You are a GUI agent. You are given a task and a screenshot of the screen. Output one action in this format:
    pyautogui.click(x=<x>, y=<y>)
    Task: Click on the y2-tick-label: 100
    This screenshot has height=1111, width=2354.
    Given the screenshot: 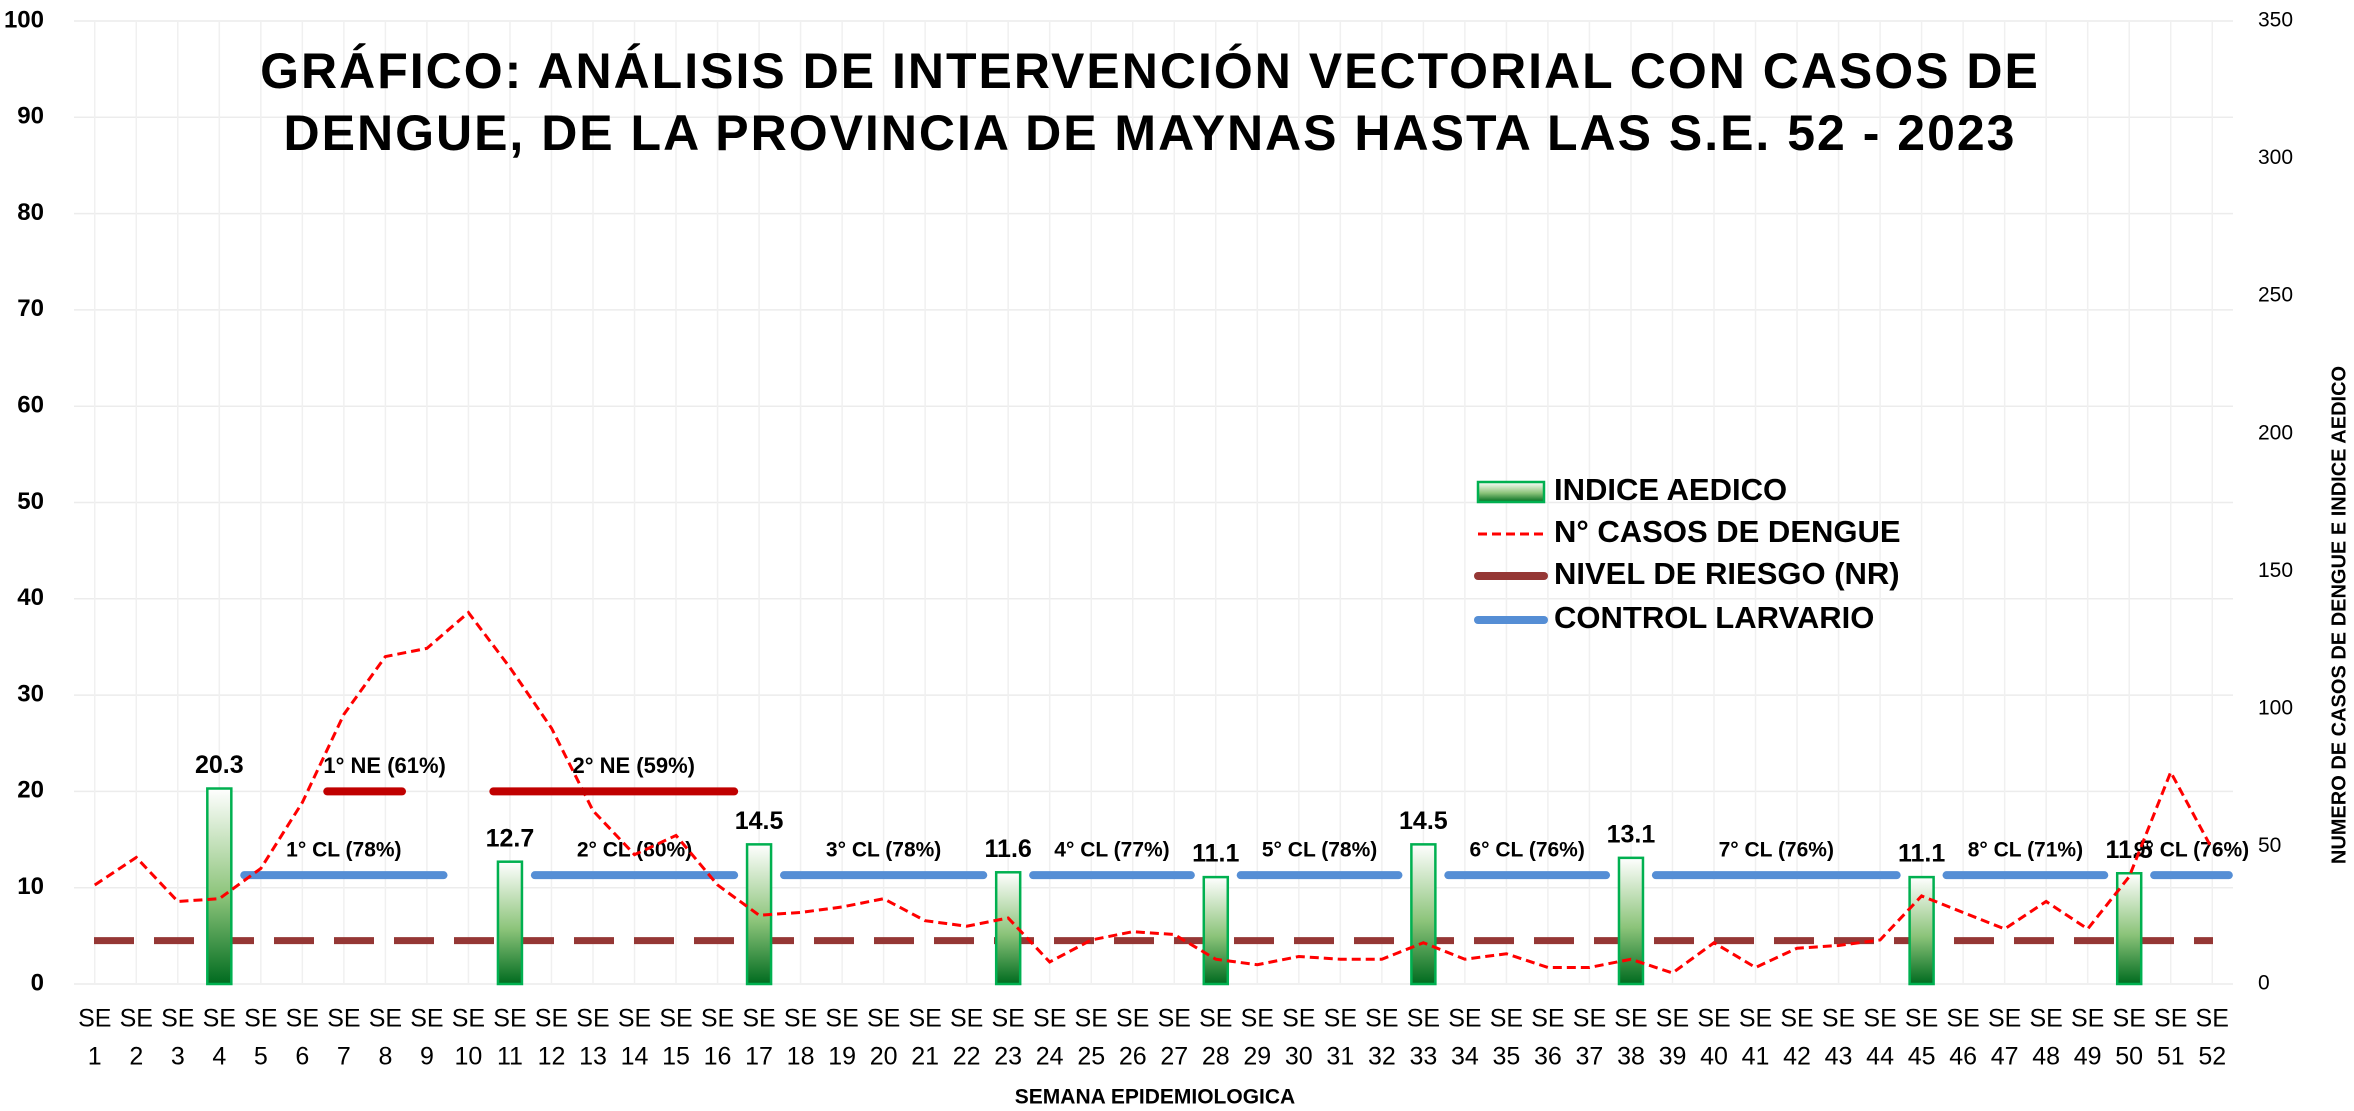 What is the action you would take?
    pyautogui.click(x=2275, y=707)
    